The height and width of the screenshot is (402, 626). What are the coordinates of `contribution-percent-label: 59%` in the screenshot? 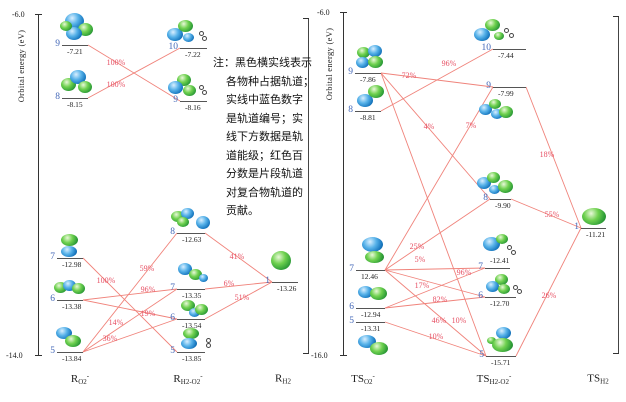 It's located at (147, 268).